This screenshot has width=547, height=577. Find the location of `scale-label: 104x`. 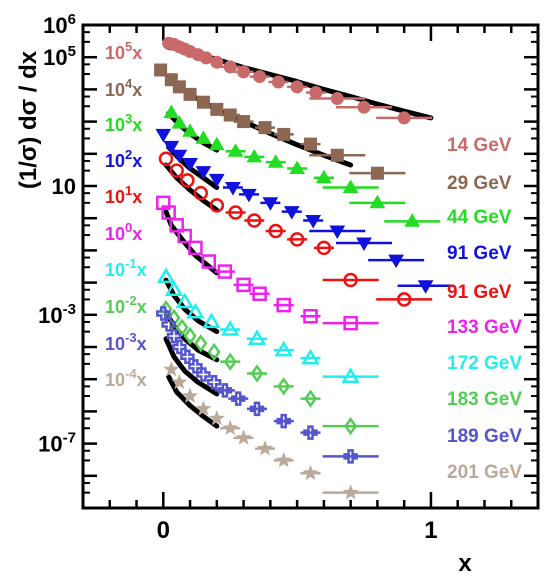

scale-label: 104x is located at coordinates (123, 88).